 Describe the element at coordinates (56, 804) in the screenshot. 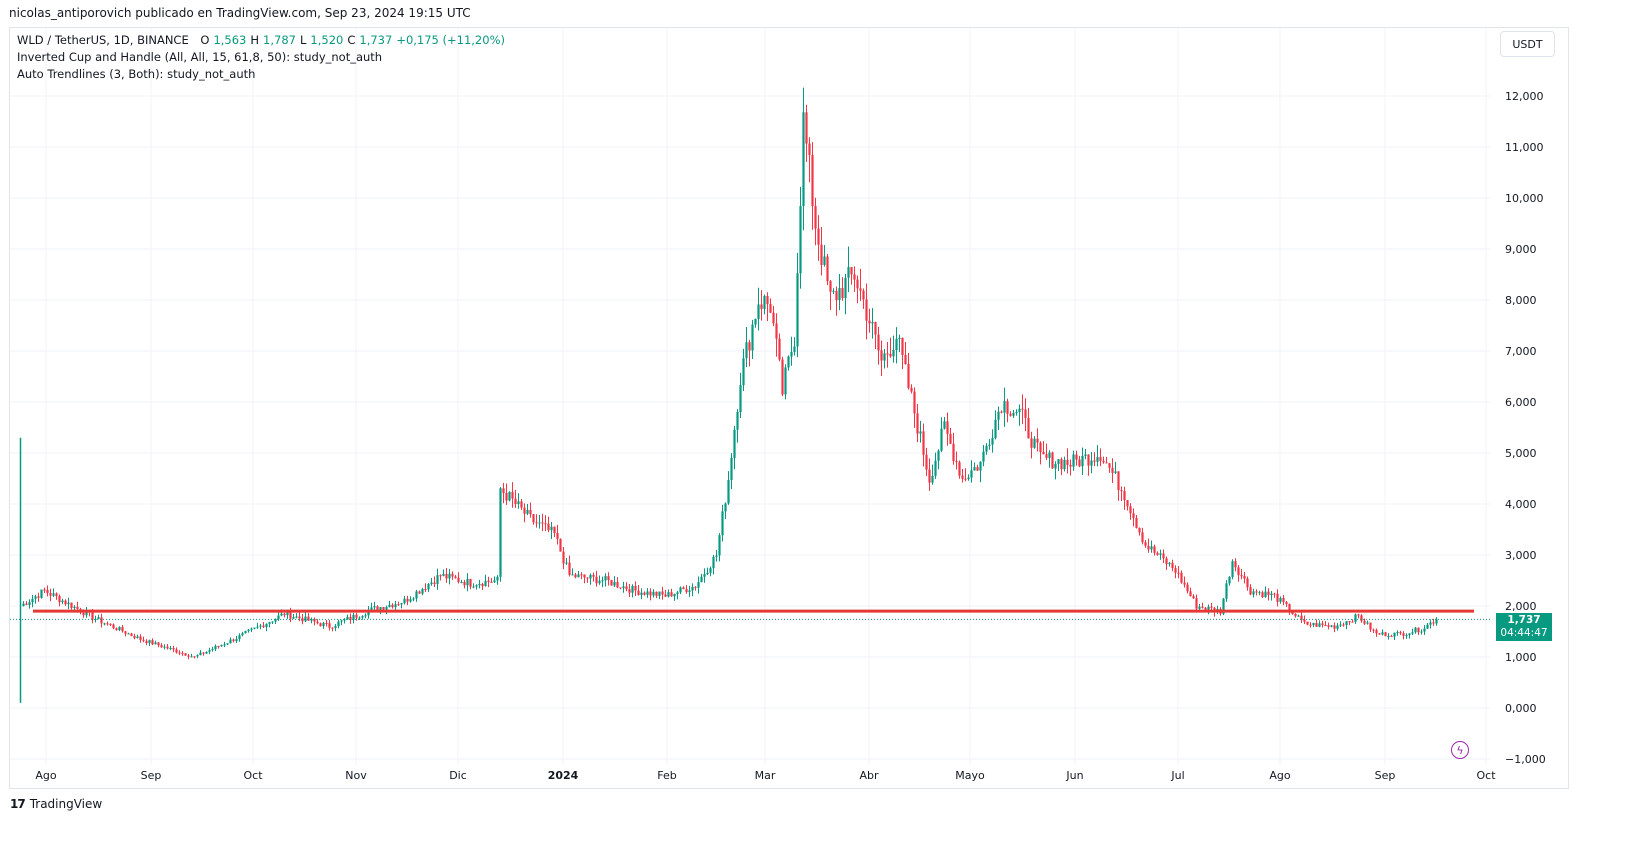

I see `tradingview-footer: 17 TradingView` at that location.